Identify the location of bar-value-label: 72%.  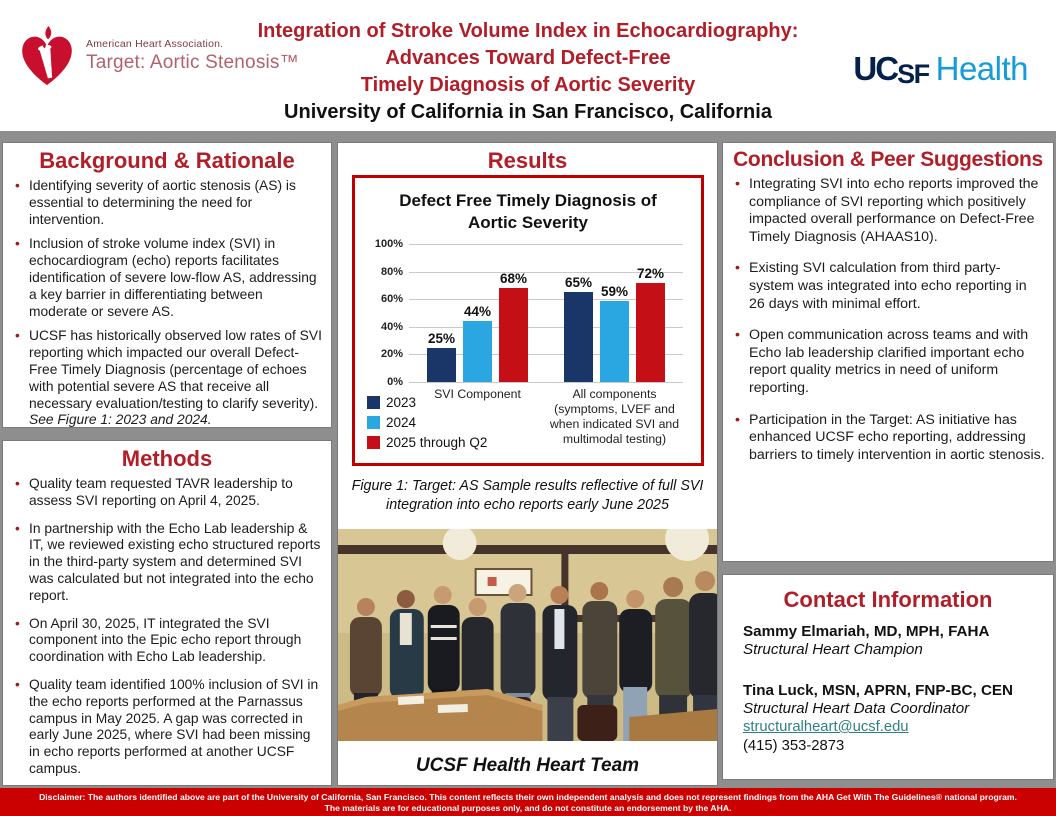
(650, 273).